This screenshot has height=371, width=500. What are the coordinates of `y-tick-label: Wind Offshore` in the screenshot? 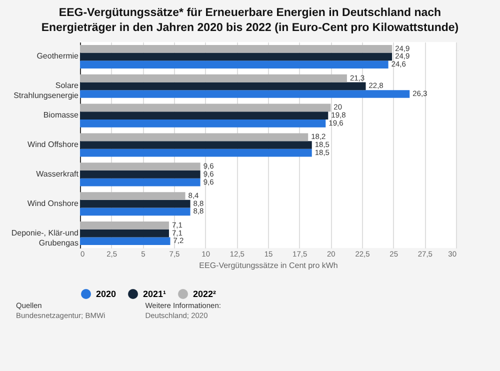 It's located at (54, 144).